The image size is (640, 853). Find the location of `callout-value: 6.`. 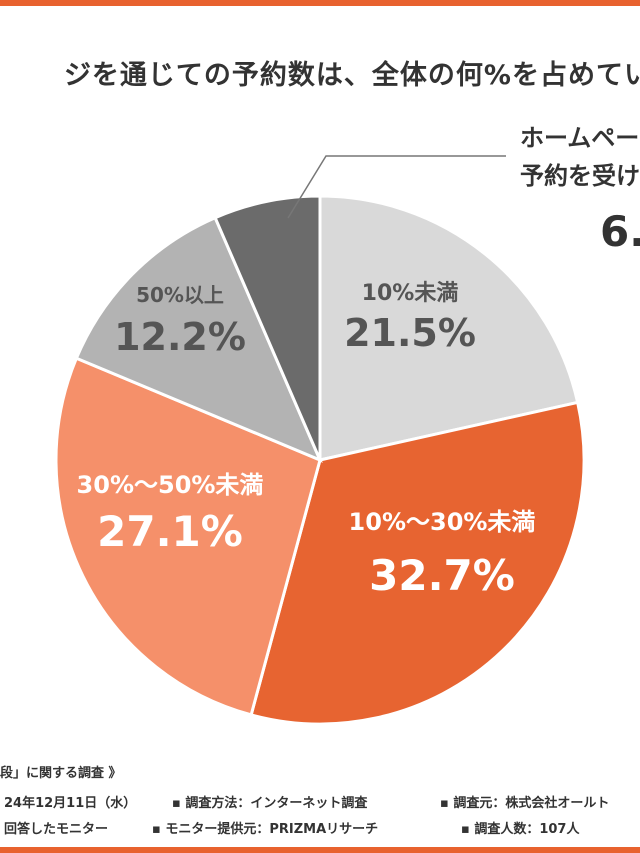

callout-value: 6. is located at coordinates (620, 231).